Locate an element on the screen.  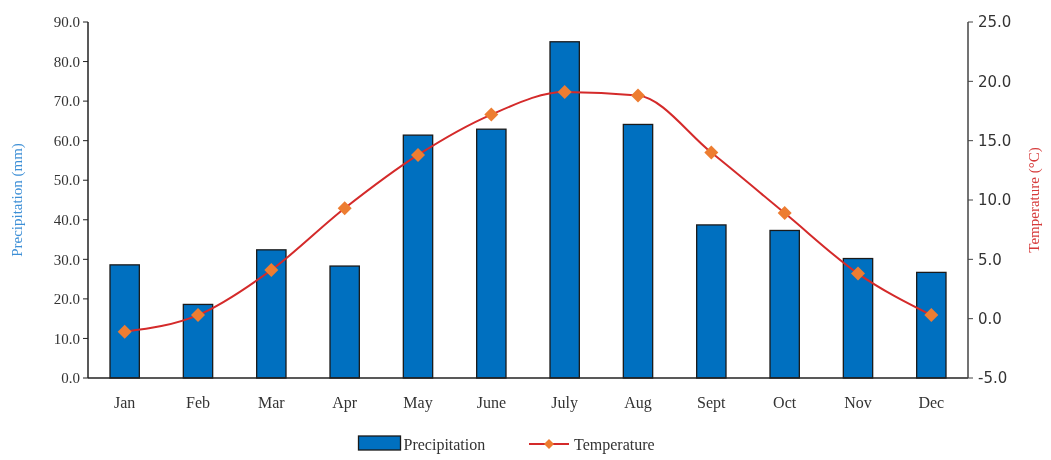
y-tick-label: 40.0 is located at coordinates (66, 220).